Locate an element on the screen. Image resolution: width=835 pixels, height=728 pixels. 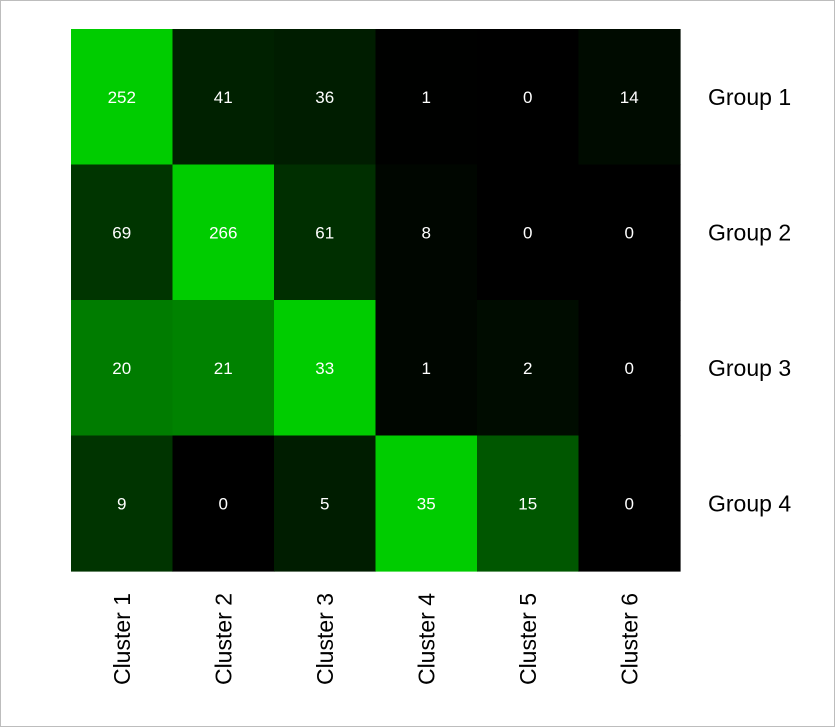
cell-value-label: 35 is located at coordinates (426, 503).